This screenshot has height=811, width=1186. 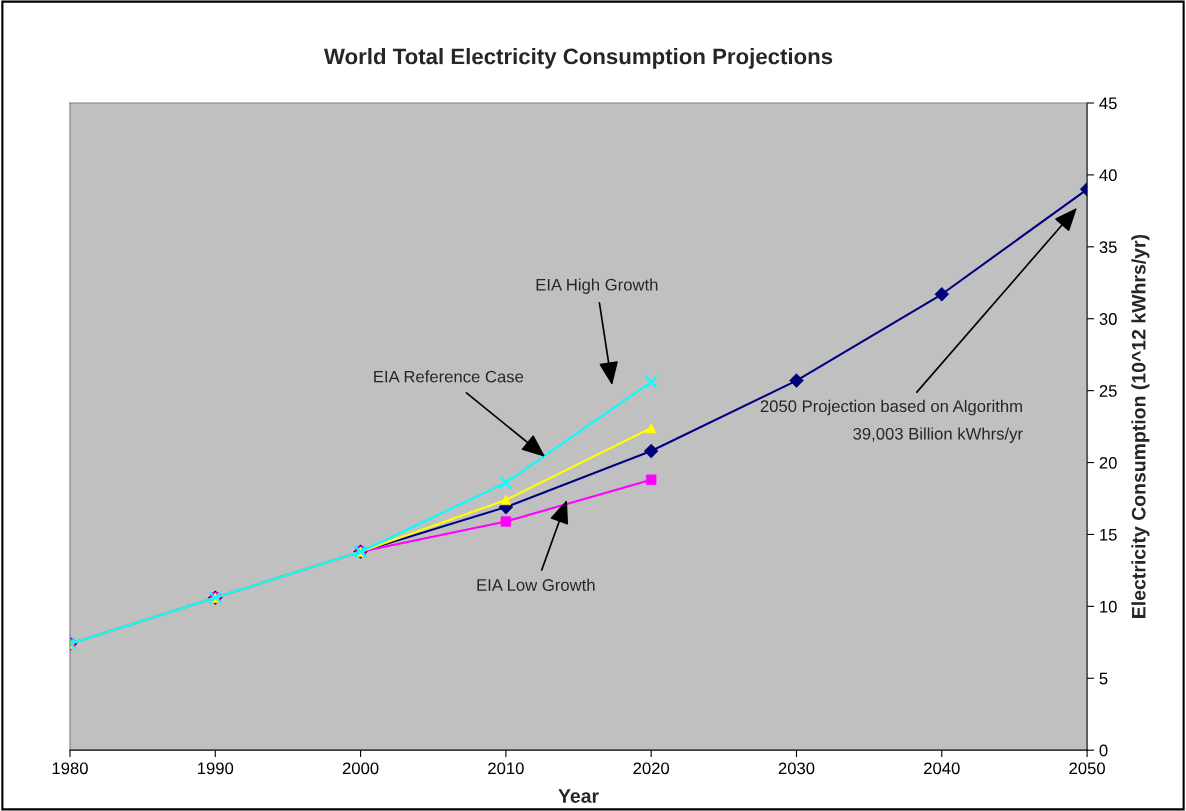 I want to click on x-tick-label: 2050, so click(x=1087, y=768).